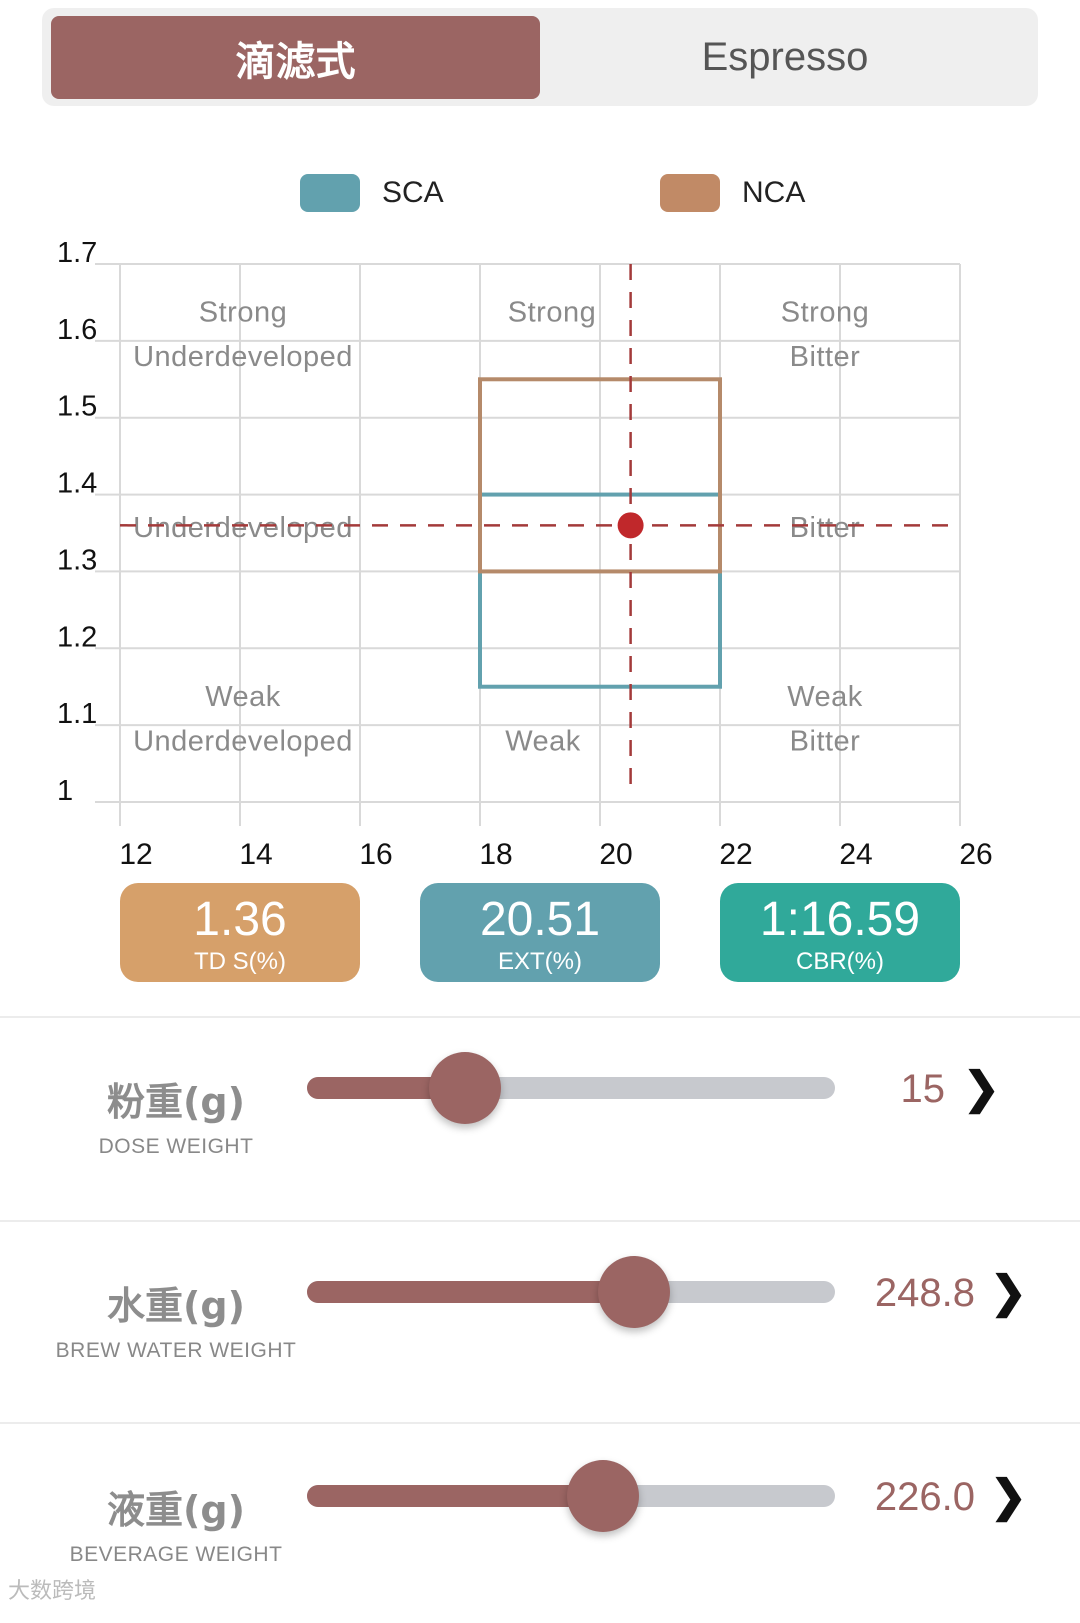  I want to click on tds-label: TD S(%), so click(240, 961).